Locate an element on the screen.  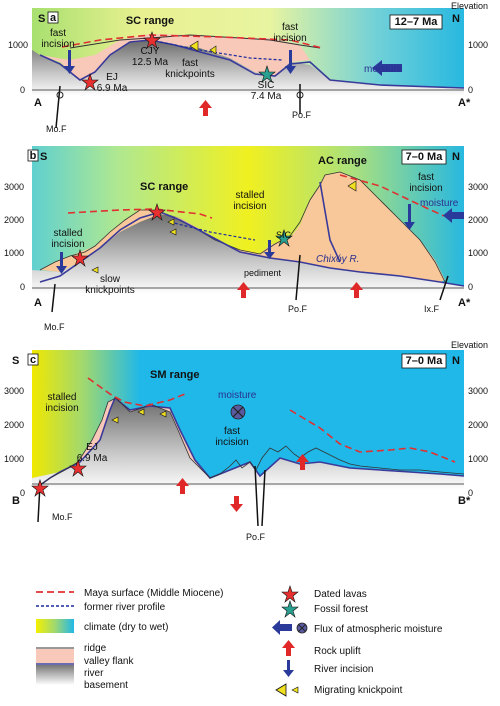
panel-a-basement is located at coordinates (248, 68).